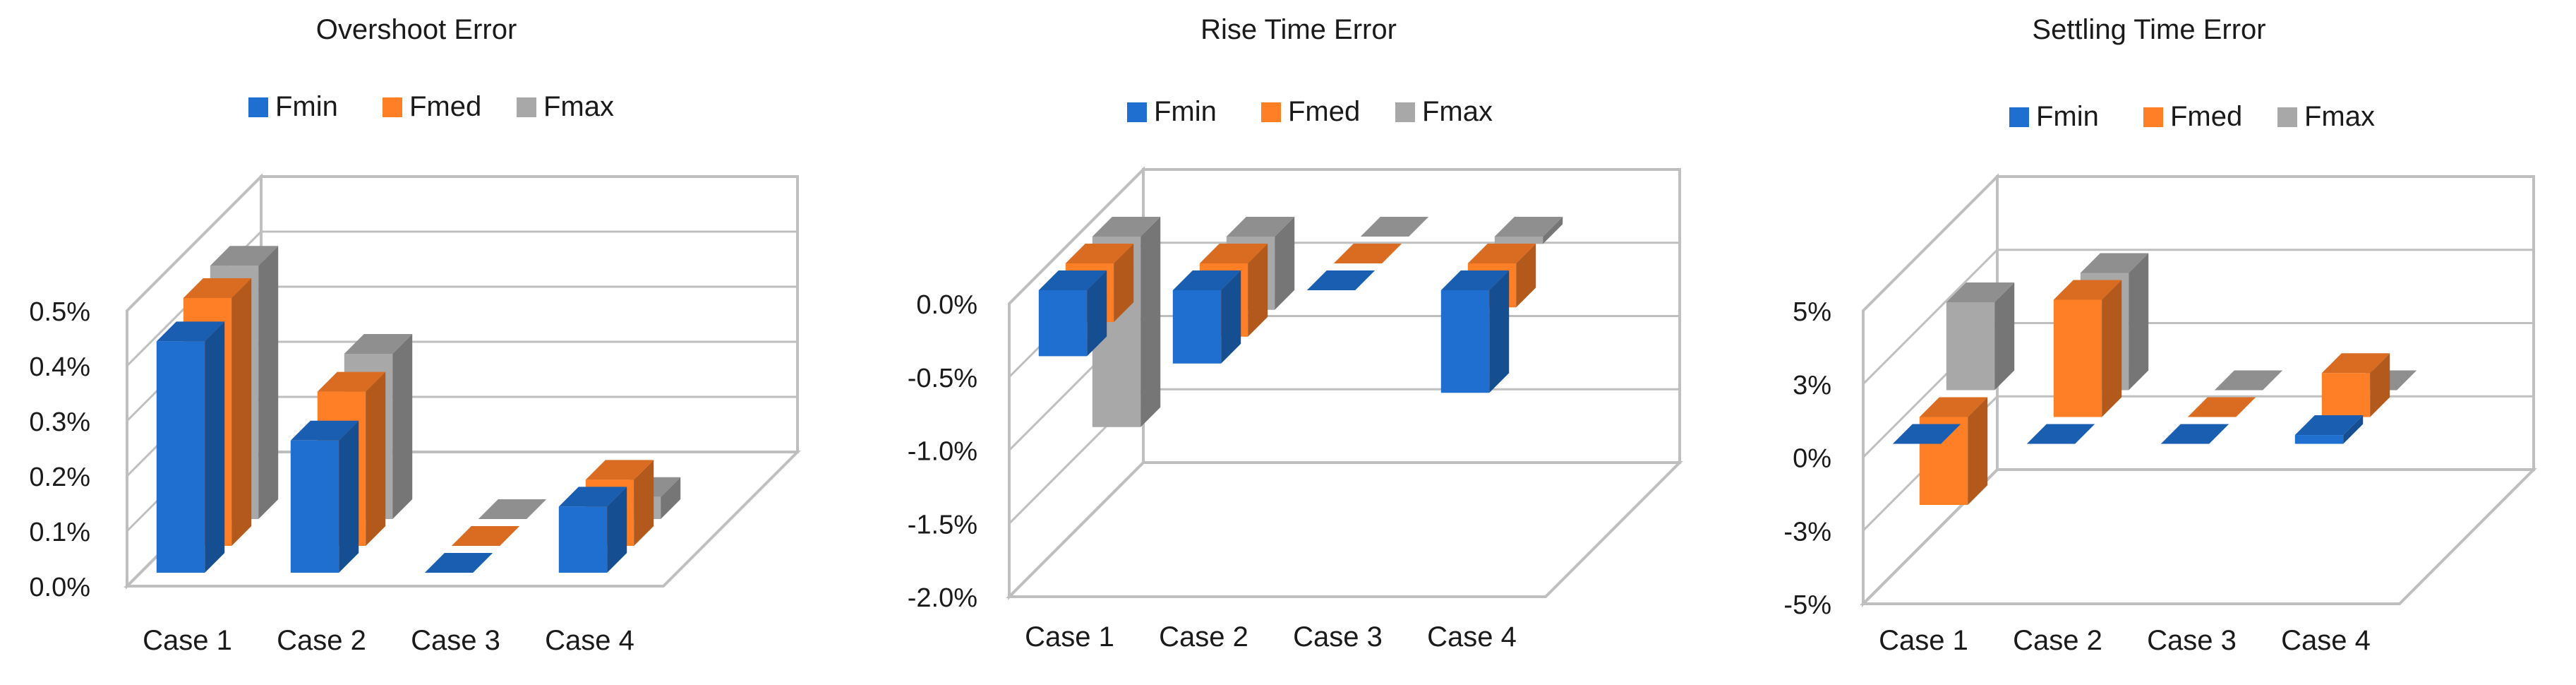 The image size is (2576, 685). What do you see at coordinates (59, 532) in the screenshot?
I see `y-tick-label: 0.1%` at bounding box center [59, 532].